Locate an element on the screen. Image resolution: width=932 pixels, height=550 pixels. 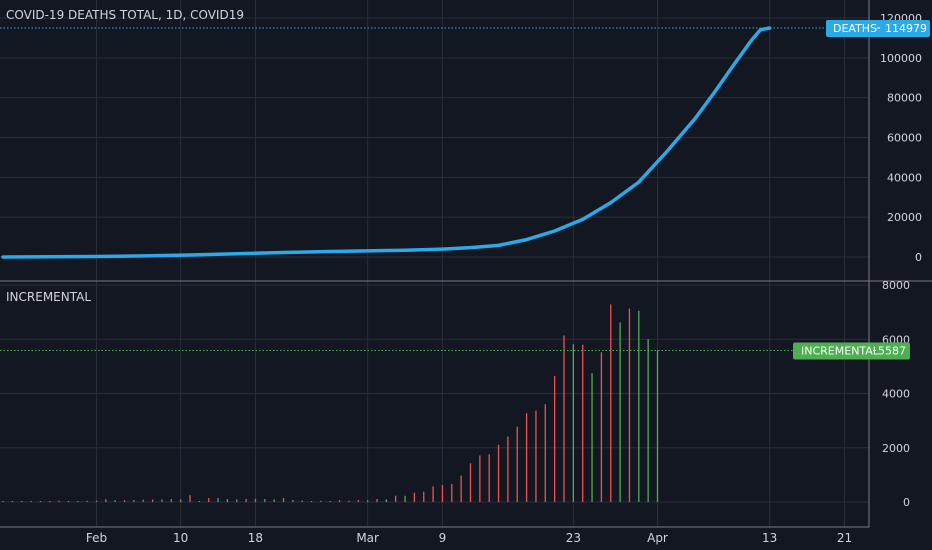
incremental-badge-value: 5587 is located at coordinates (892, 350).